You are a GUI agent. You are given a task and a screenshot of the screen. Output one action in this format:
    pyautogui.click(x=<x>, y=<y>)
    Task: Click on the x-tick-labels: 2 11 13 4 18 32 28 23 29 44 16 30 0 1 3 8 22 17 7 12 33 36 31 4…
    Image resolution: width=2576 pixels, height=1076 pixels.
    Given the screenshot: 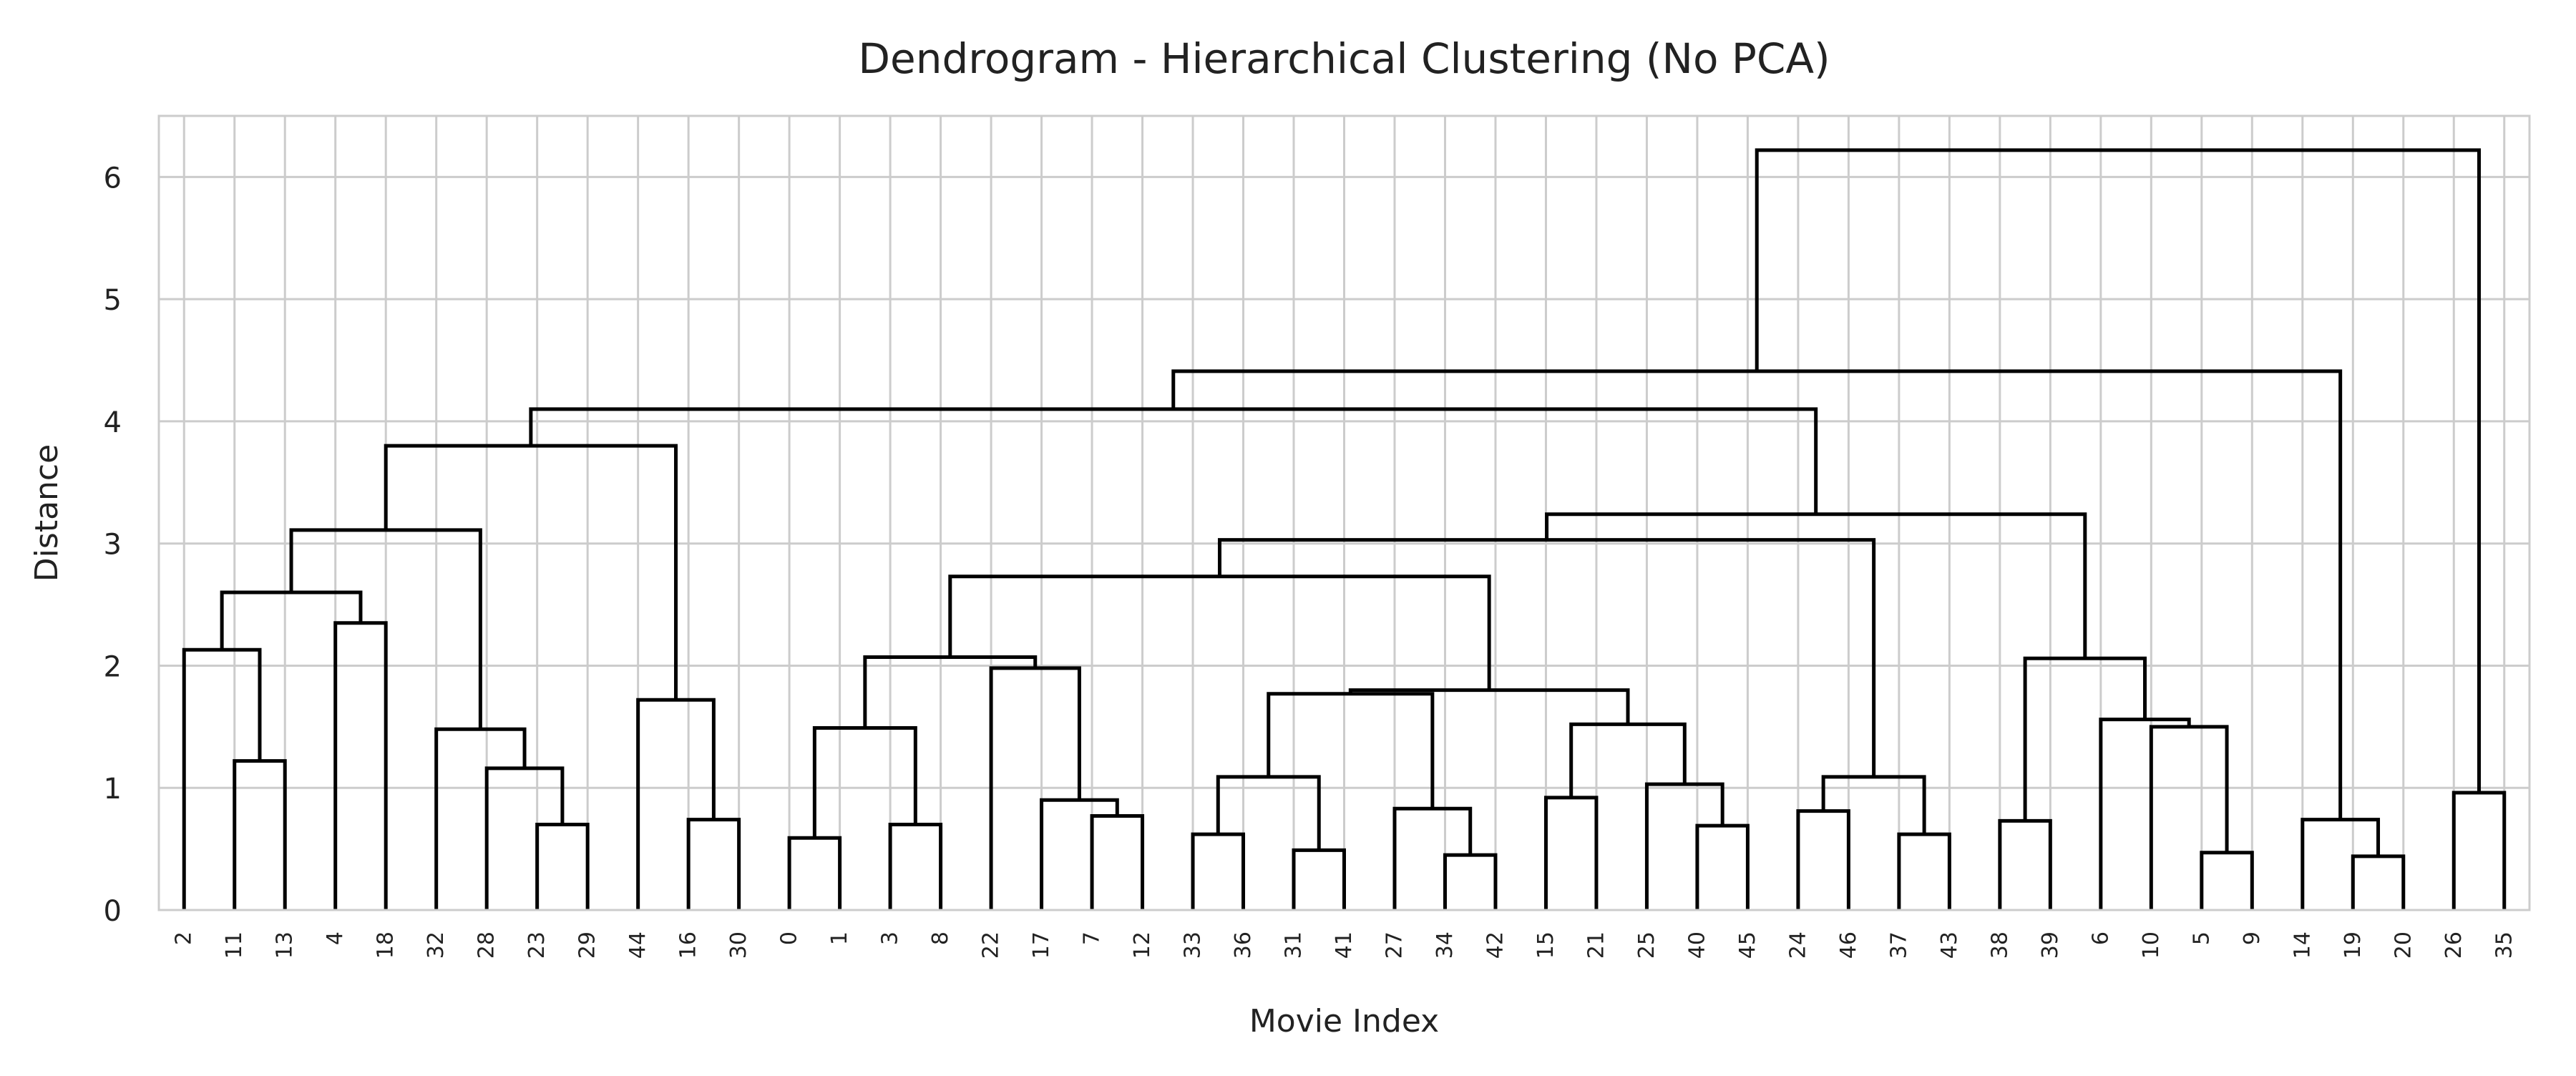 What is the action you would take?
    pyautogui.click(x=1344, y=945)
    